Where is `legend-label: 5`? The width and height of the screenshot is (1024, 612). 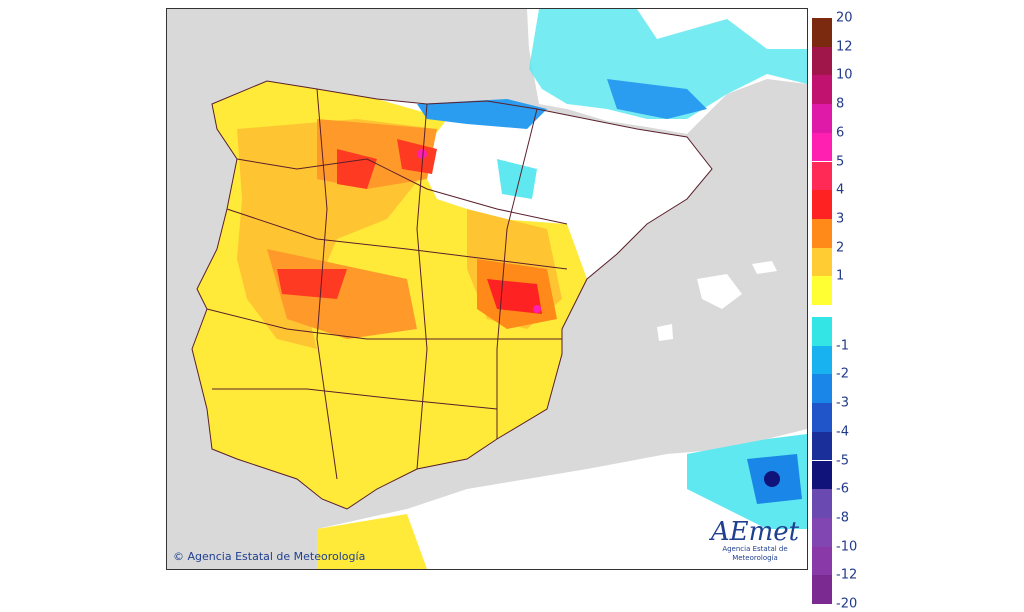 legend-label: 5 is located at coordinates (840, 161).